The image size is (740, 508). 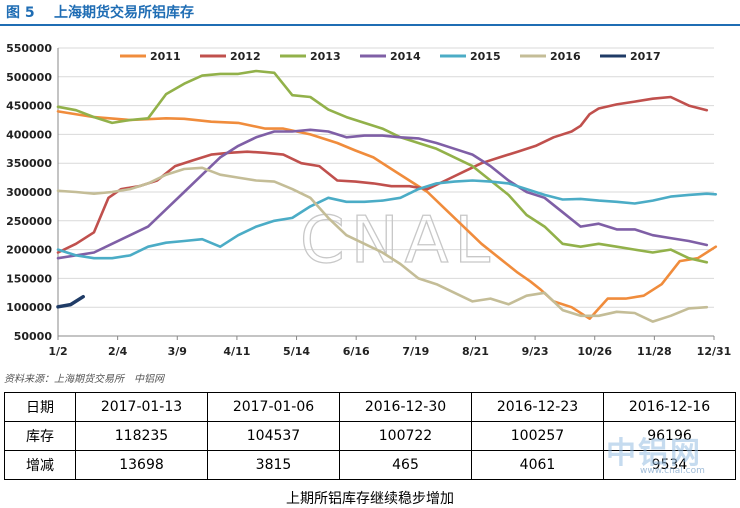 I want to click on change-cell: 465, so click(x=405, y=465).